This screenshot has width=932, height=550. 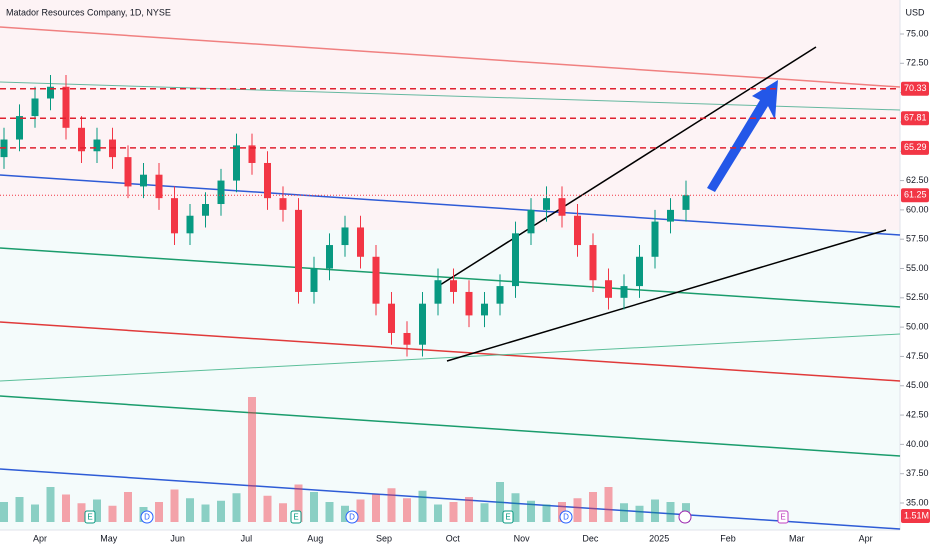 I want to click on wedge-line, so click(x=666, y=295).